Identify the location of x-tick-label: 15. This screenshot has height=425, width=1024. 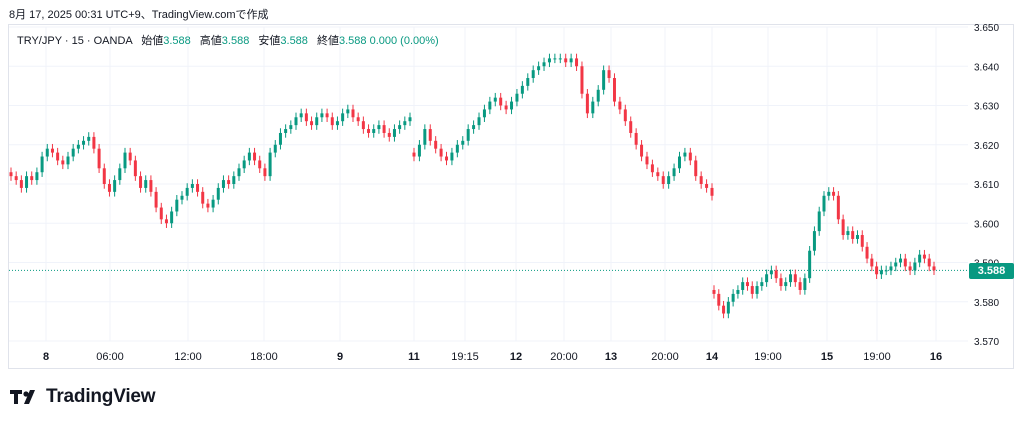
(827, 357).